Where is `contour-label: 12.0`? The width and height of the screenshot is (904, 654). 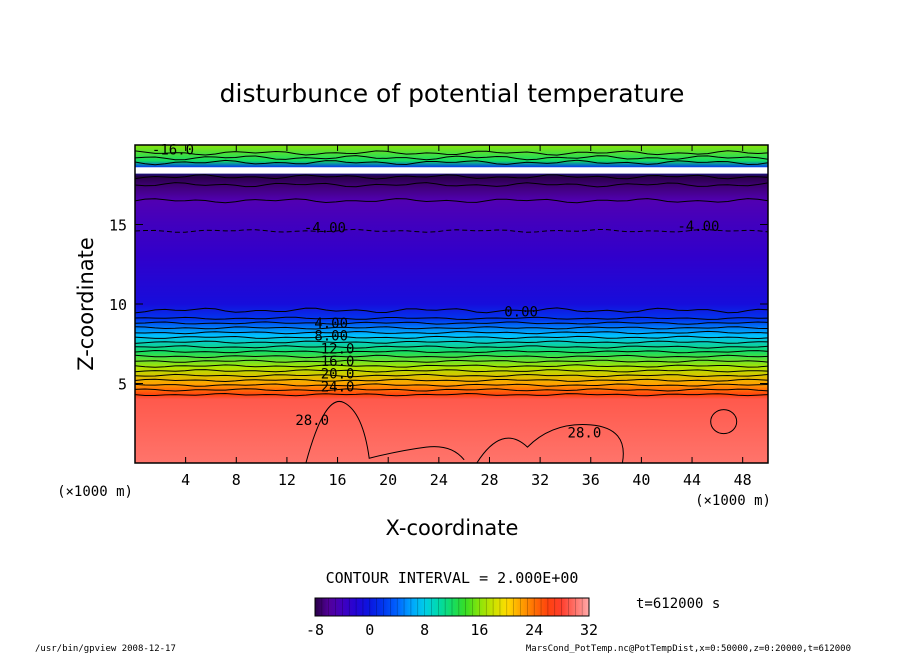
contour-label: 12.0 is located at coordinates (338, 349).